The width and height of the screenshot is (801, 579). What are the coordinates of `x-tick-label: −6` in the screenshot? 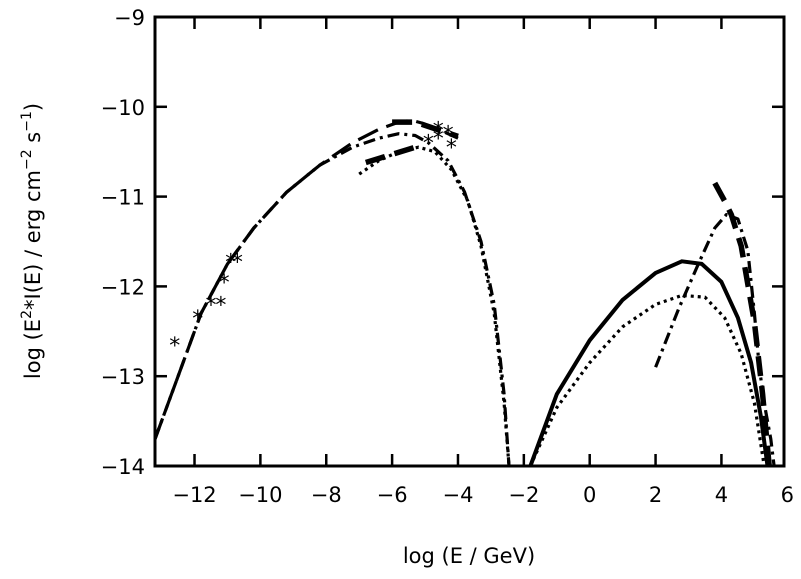 It's located at (392, 495).